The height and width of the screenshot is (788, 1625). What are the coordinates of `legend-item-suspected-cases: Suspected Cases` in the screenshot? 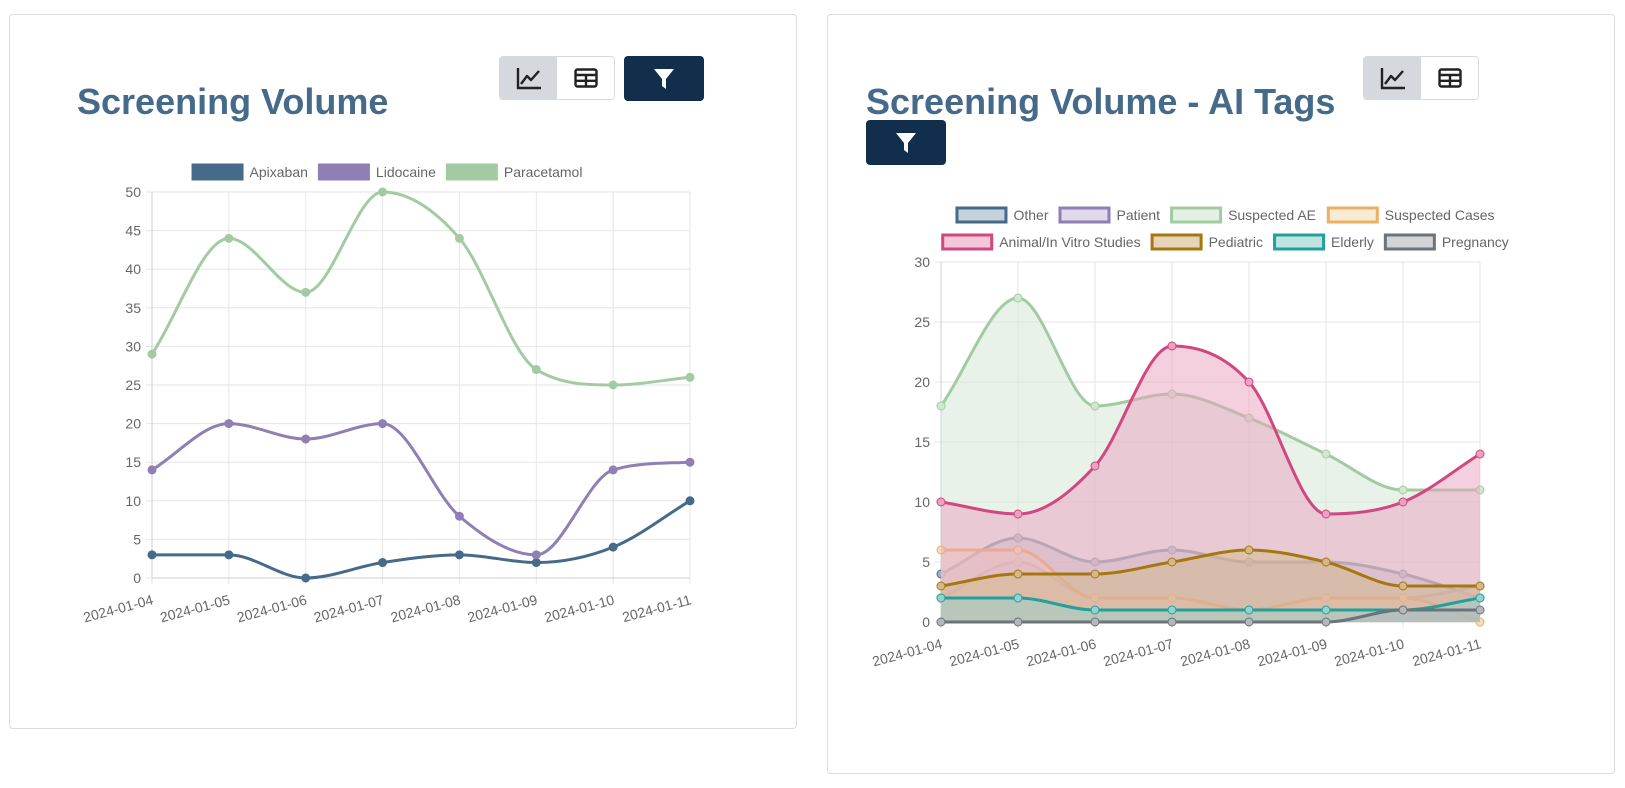 It's located at (1410, 215).